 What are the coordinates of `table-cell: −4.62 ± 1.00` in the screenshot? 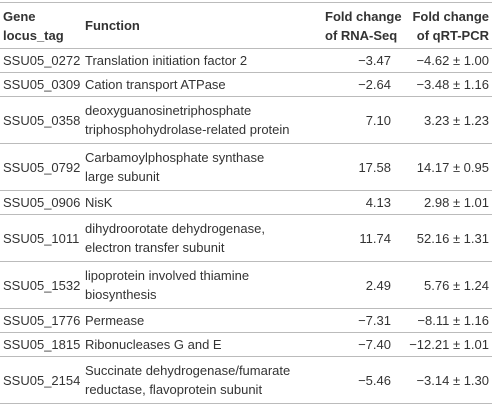 It's located at (443, 60).